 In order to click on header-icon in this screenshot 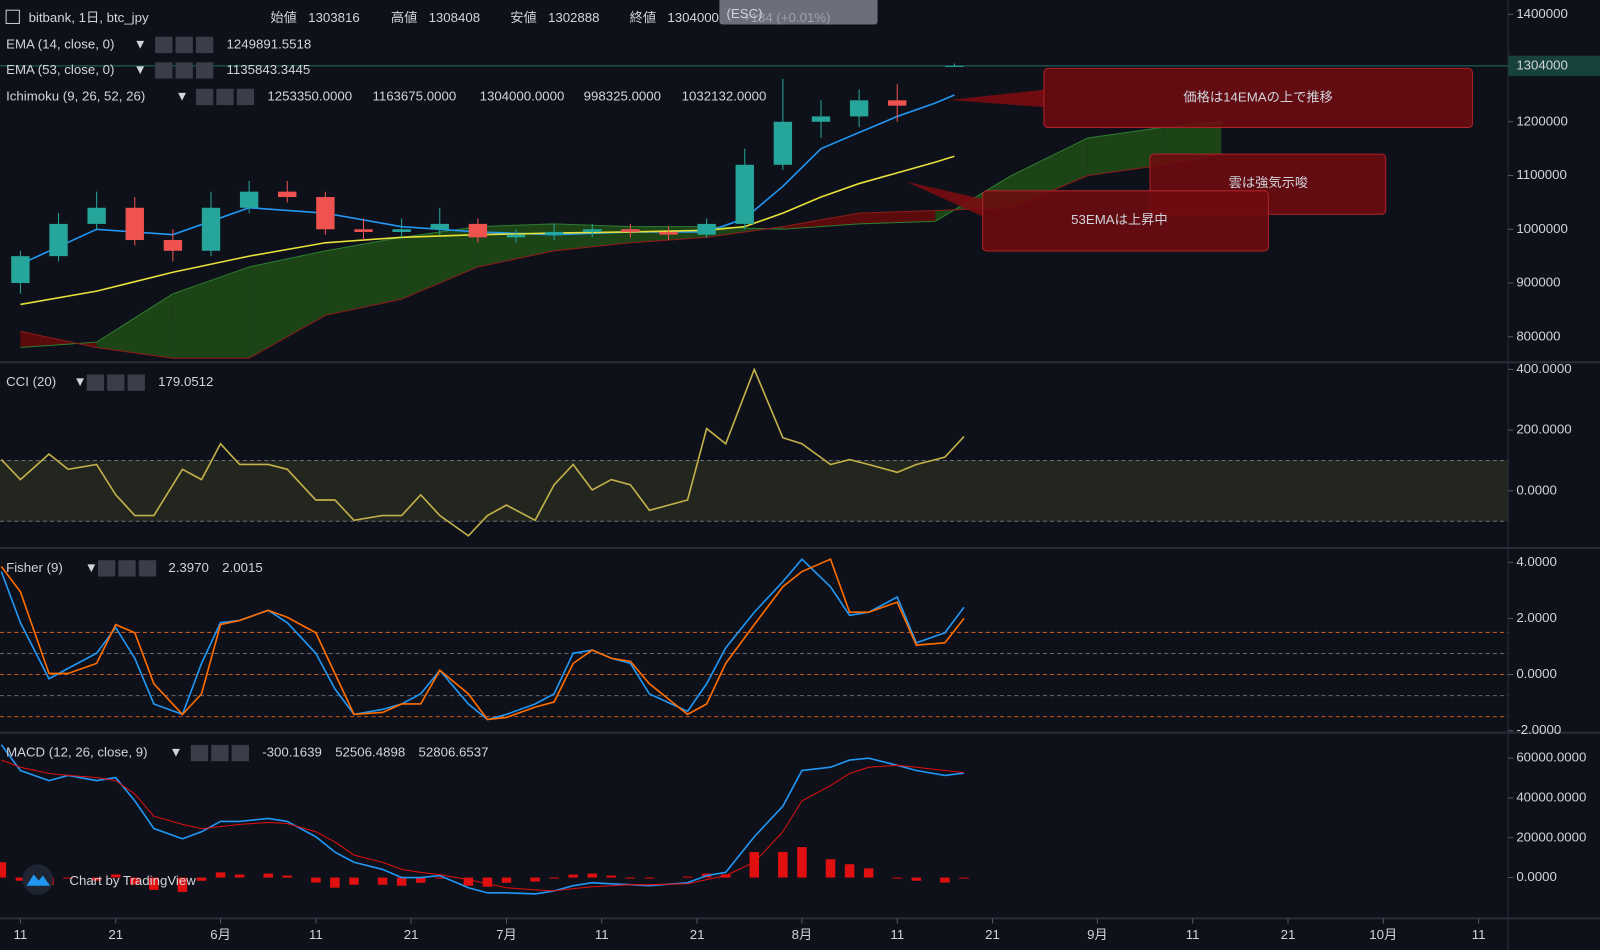, I will do `click(12, 16)`.